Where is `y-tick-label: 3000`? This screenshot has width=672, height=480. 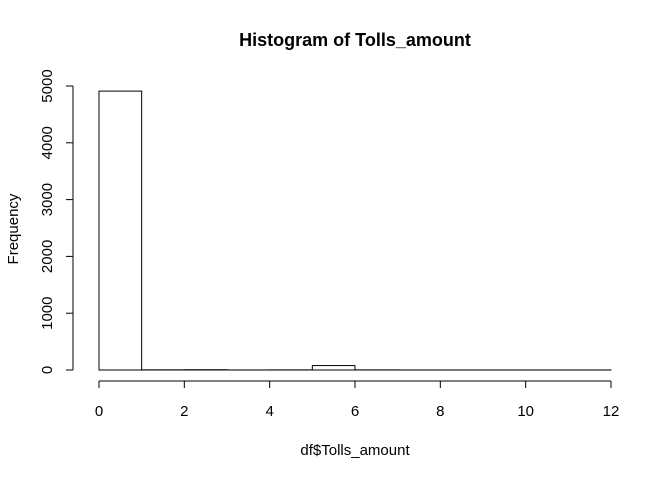 y-tick-label: 3000 is located at coordinates (47, 199).